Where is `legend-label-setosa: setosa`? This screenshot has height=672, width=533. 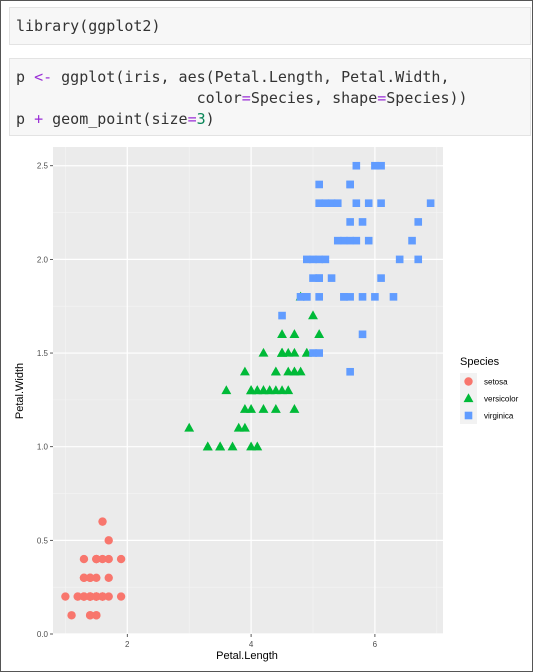
legend-label-setosa: setosa is located at coordinates (496, 382).